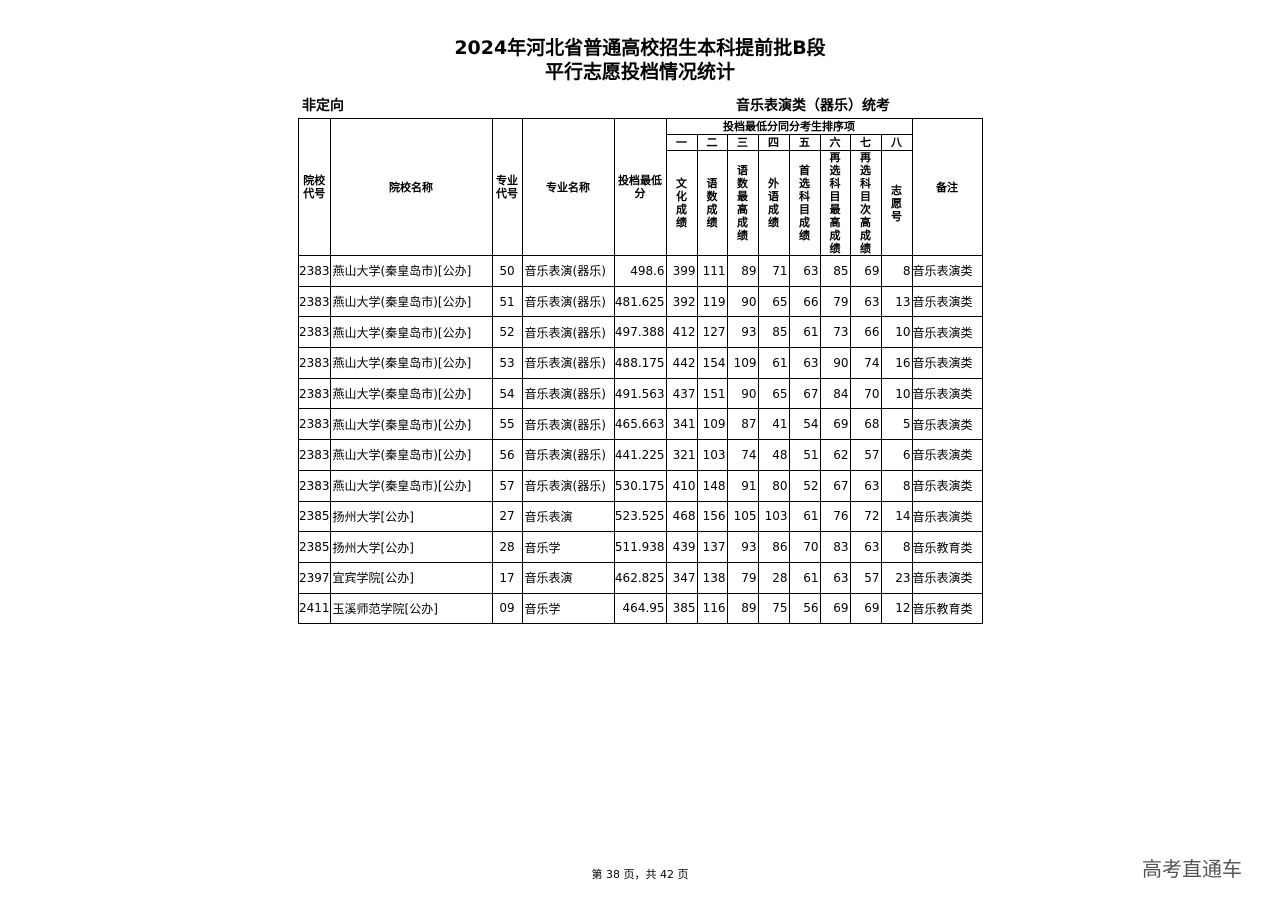 This screenshot has width=1280, height=905. I want to click on header-item-4: 外语成绩, so click(773, 203).